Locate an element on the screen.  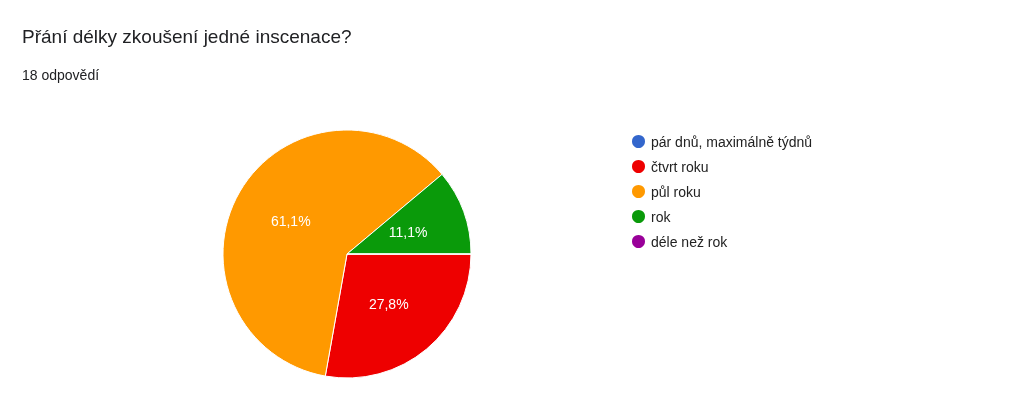
legend-label: pár dnů, maximálně týdnů is located at coordinates (732, 141).